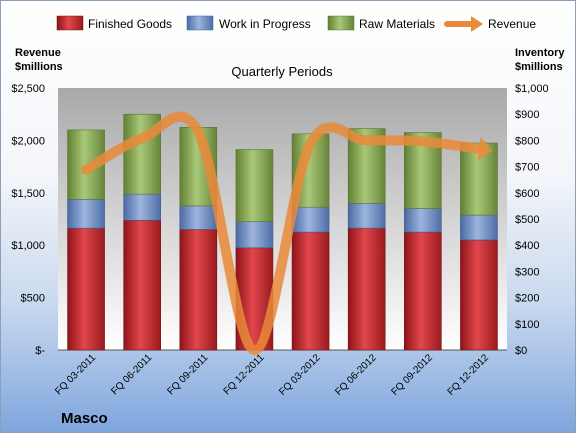 The height and width of the screenshot is (433, 576). Describe the element at coordinates (187, 374) in the screenshot. I see `x-tick-label: FQ 09-2011` at that location.